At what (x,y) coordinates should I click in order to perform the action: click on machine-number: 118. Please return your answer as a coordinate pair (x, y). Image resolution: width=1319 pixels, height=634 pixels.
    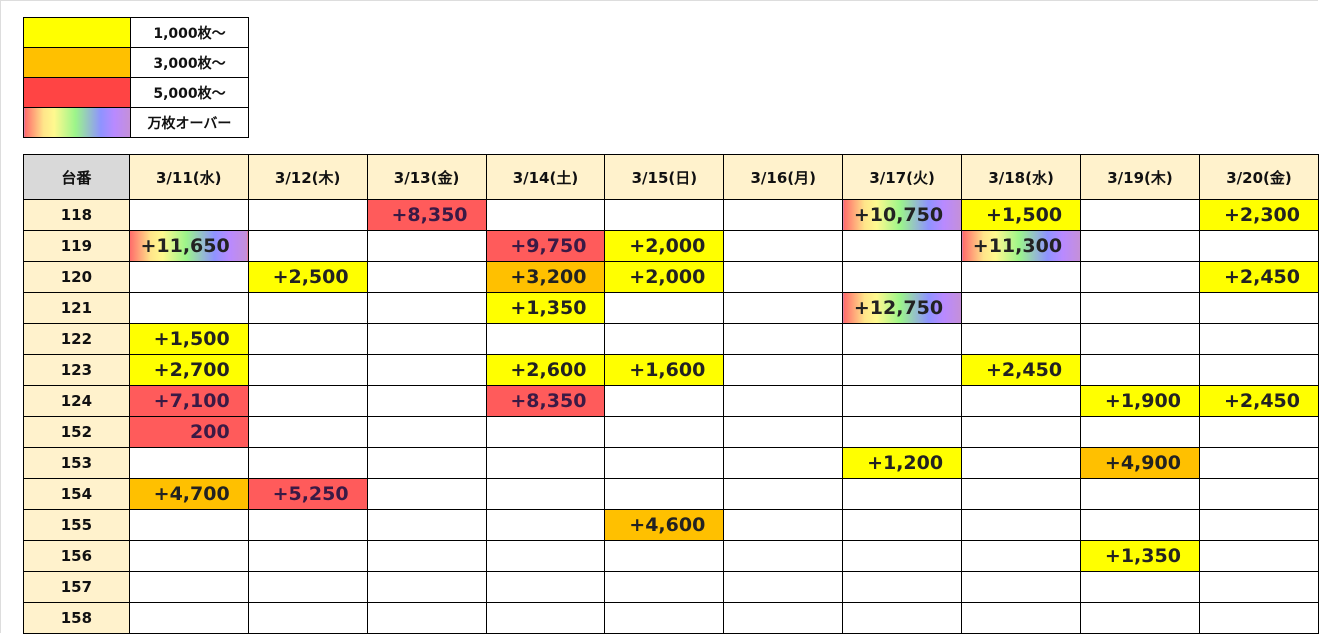
    Looking at the image, I should click on (76, 215).